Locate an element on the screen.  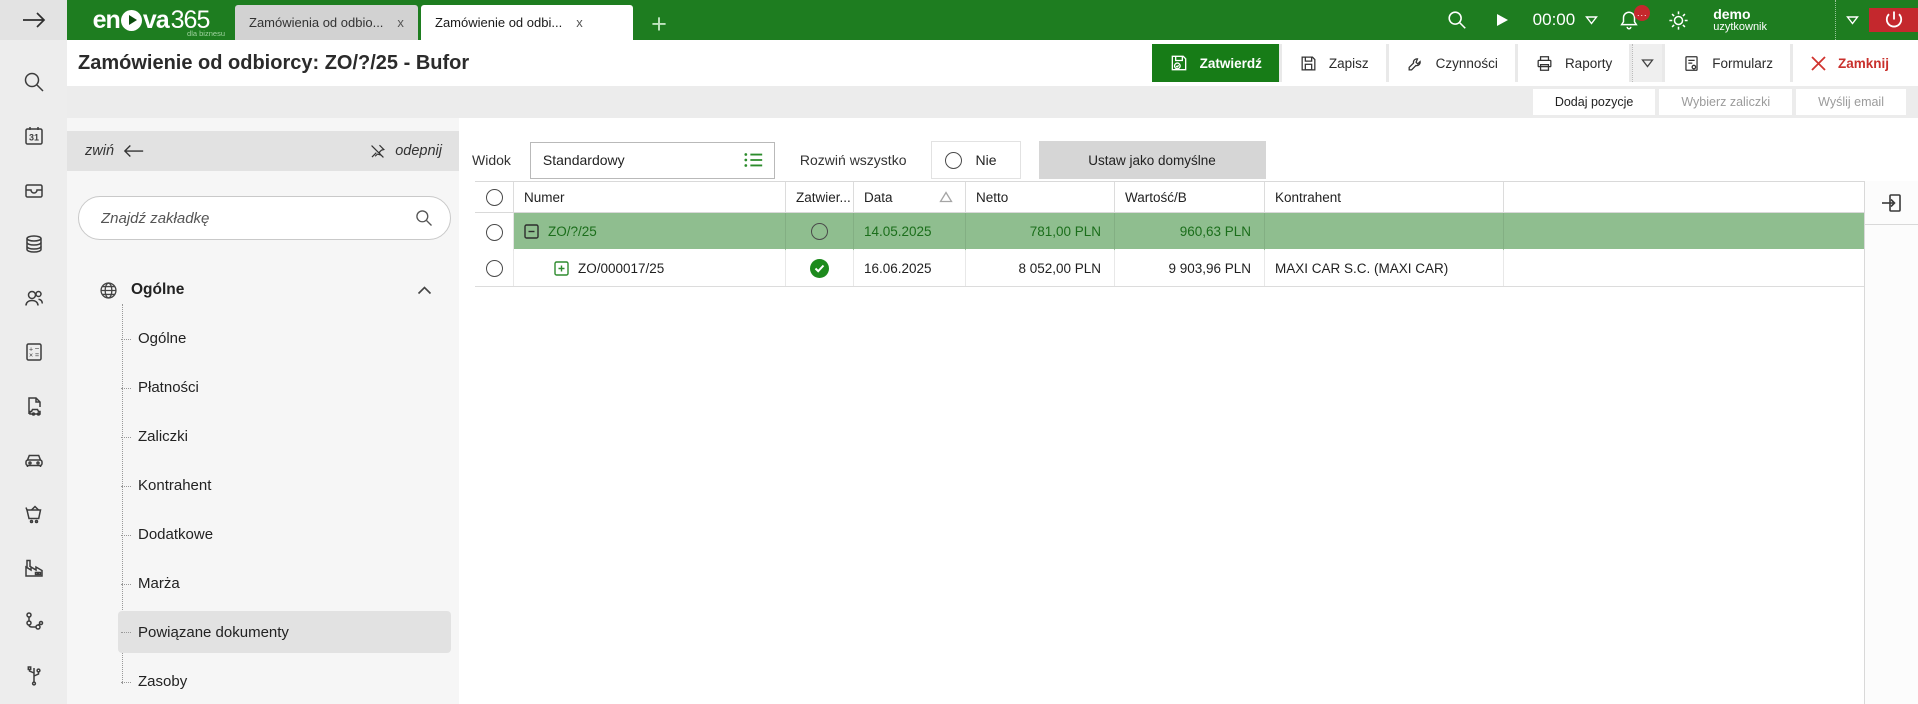
database-icon is located at coordinates (34, 244).